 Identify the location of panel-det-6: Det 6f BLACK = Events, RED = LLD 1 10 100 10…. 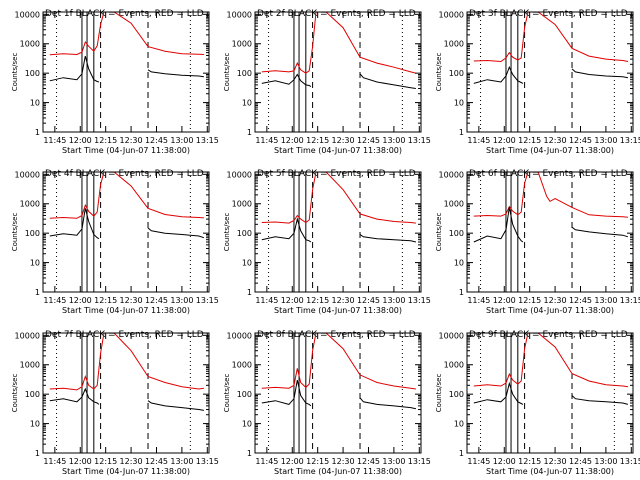
(537, 242).